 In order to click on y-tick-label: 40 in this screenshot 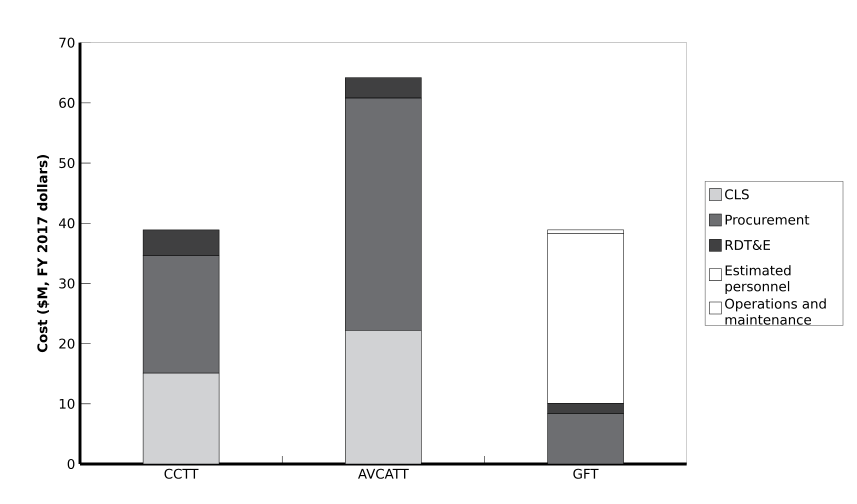, I will do `click(66, 223)`.